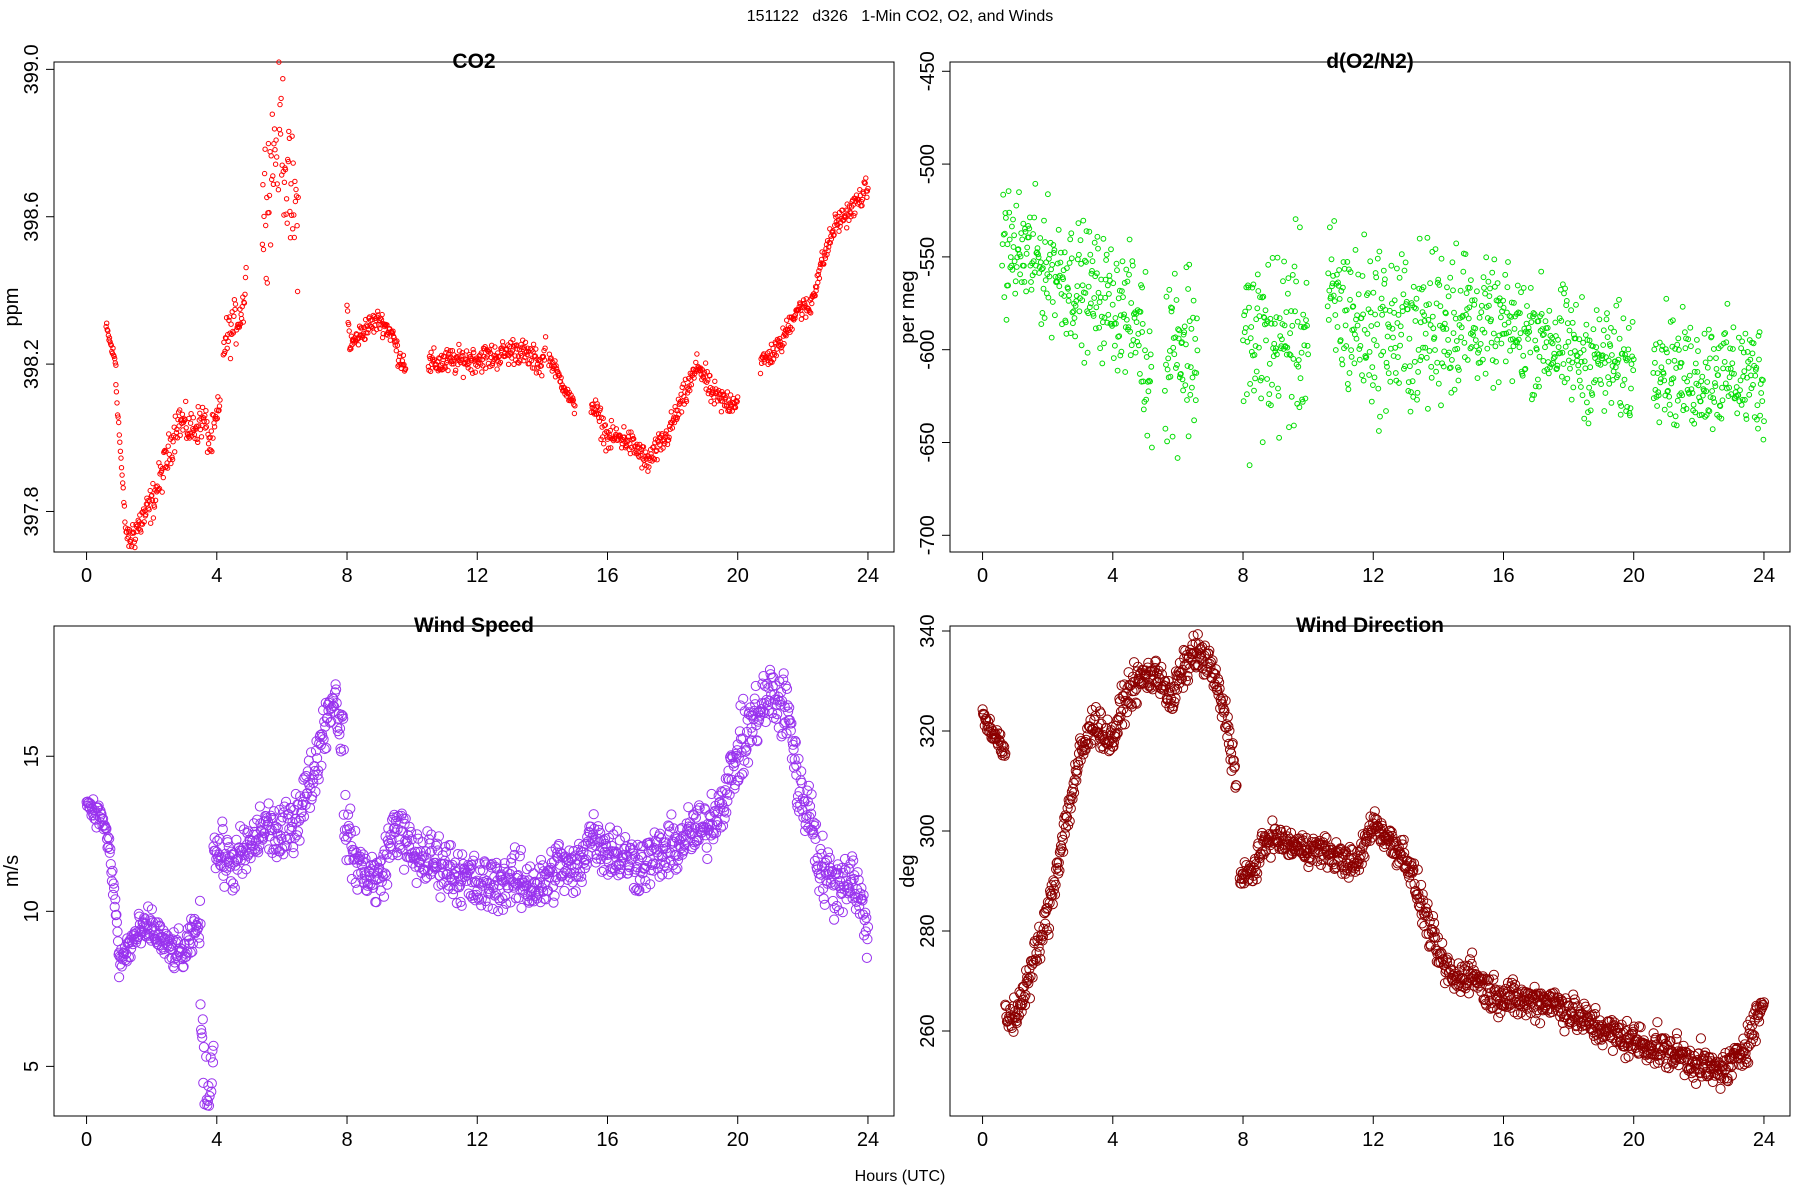  What do you see at coordinates (868, 1140) in the screenshot?
I see `wind-speed-x-tick-label: 24` at bounding box center [868, 1140].